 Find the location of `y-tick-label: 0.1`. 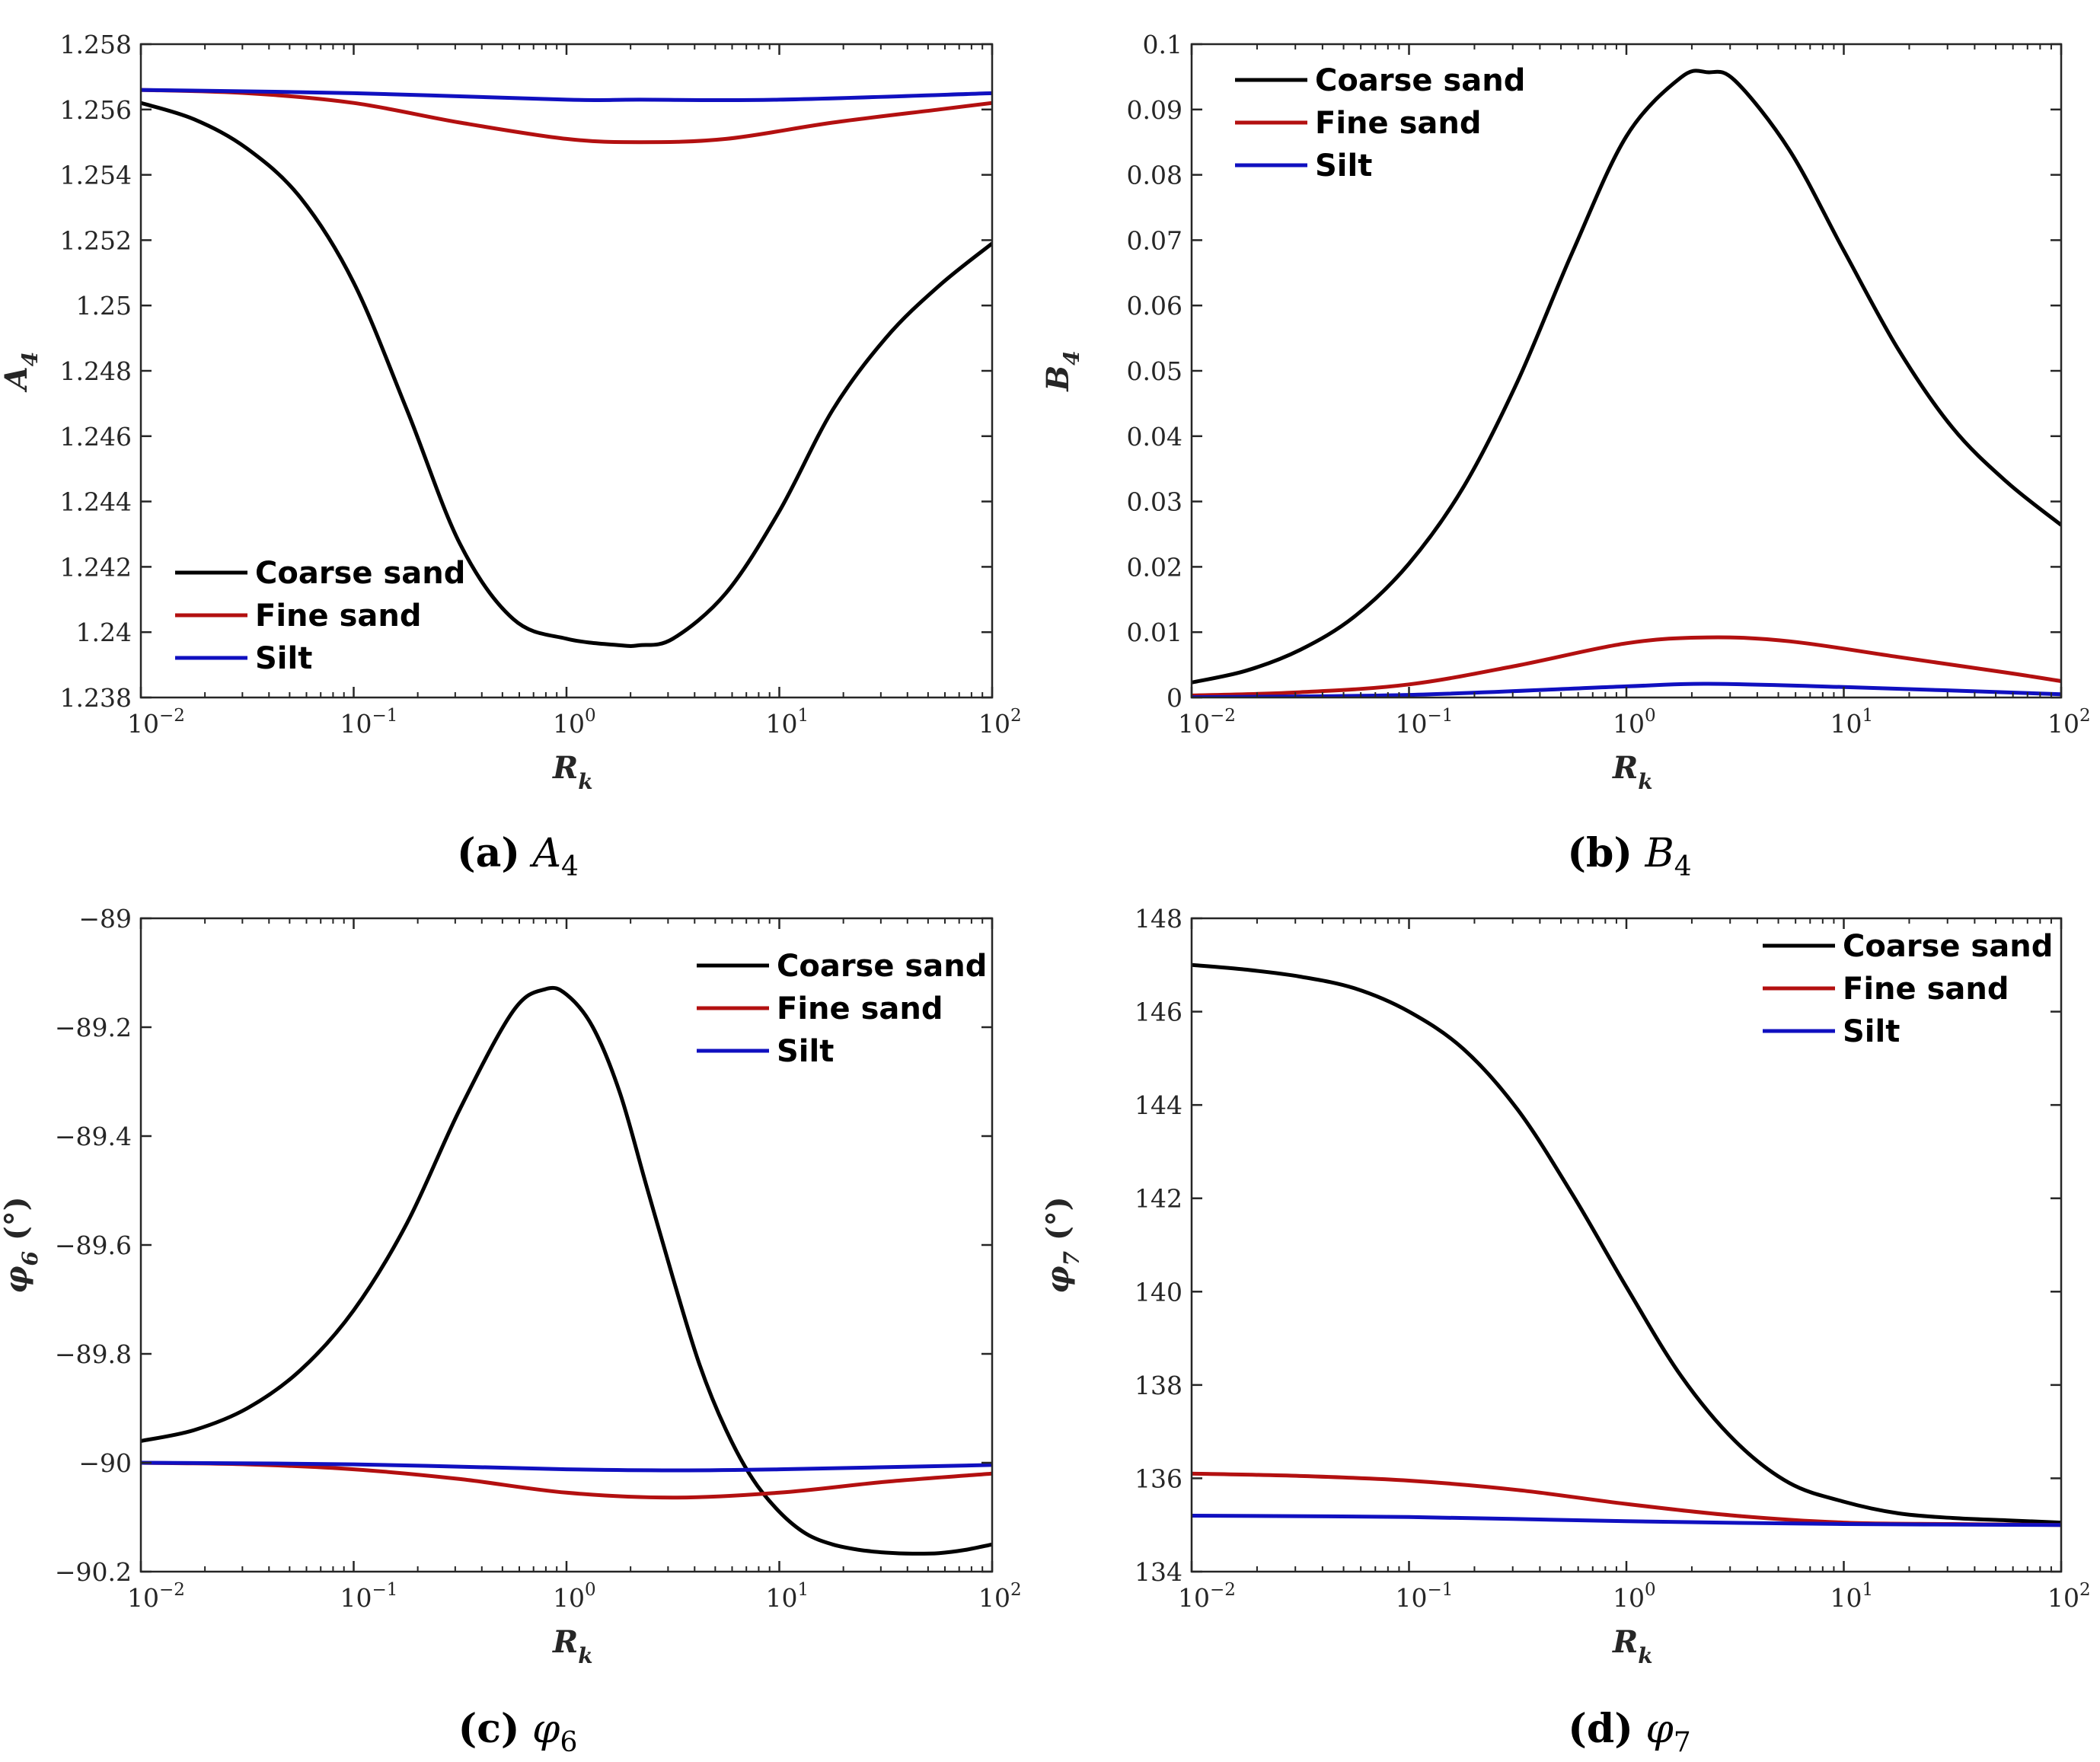

y-tick-label: 0.1 is located at coordinates (1162, 44).